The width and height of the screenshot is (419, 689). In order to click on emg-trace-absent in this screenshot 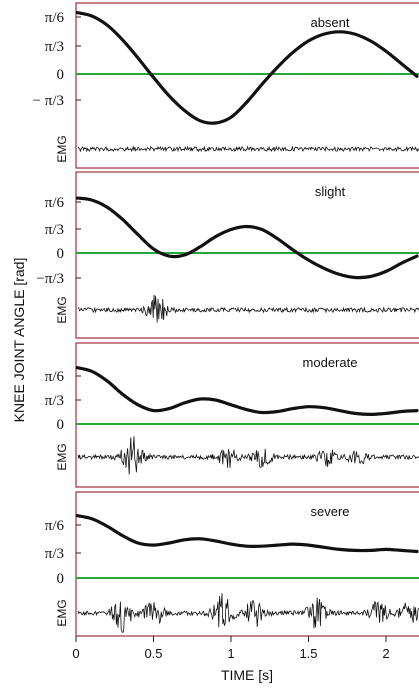, I will do `click(248, 149)`.